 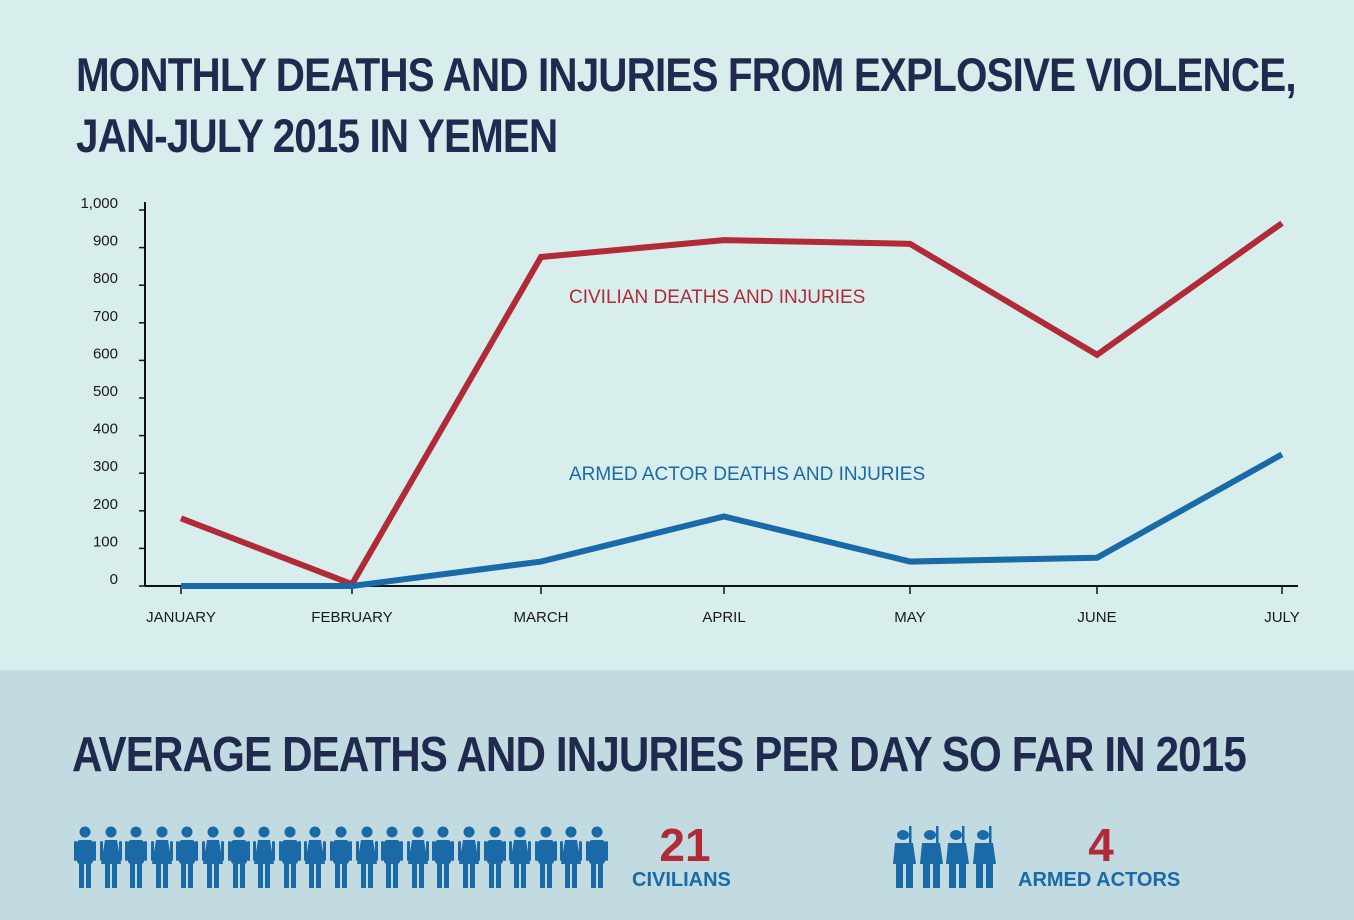 I want to click on armed-actor-label: ARMED ACTORS, so click(x=1099, y=880).